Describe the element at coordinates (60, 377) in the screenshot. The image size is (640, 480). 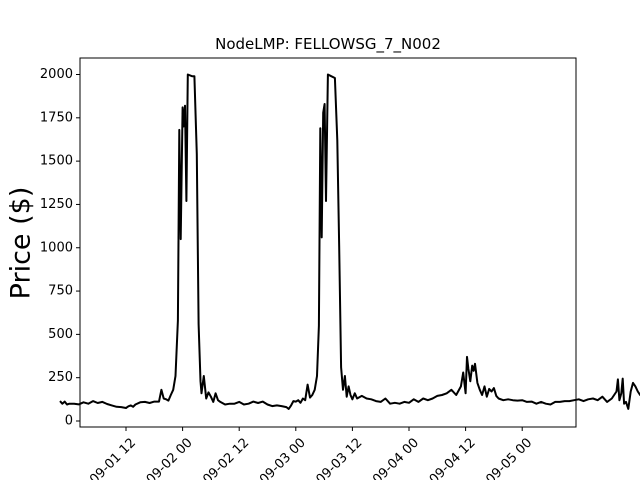
I see `y-tick-label: 250` at that location.